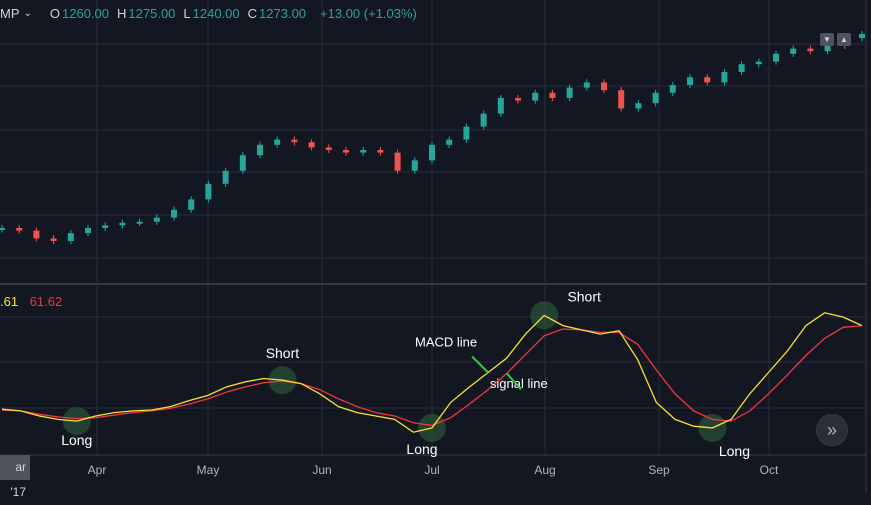  I want to click on ohlc-high-key: H, so click(122, 13).